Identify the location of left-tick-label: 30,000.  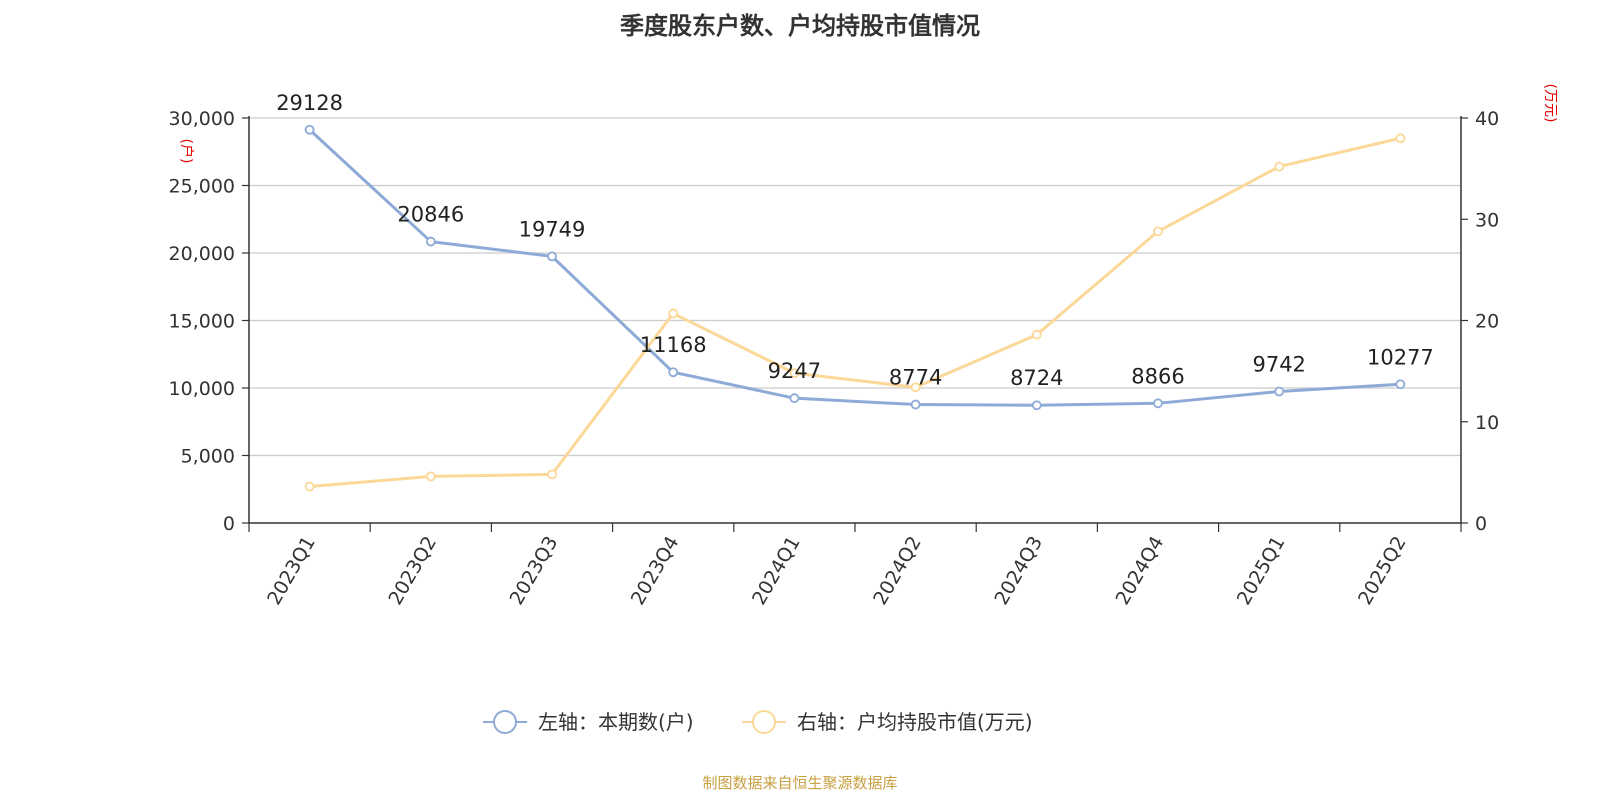
(202, 119).